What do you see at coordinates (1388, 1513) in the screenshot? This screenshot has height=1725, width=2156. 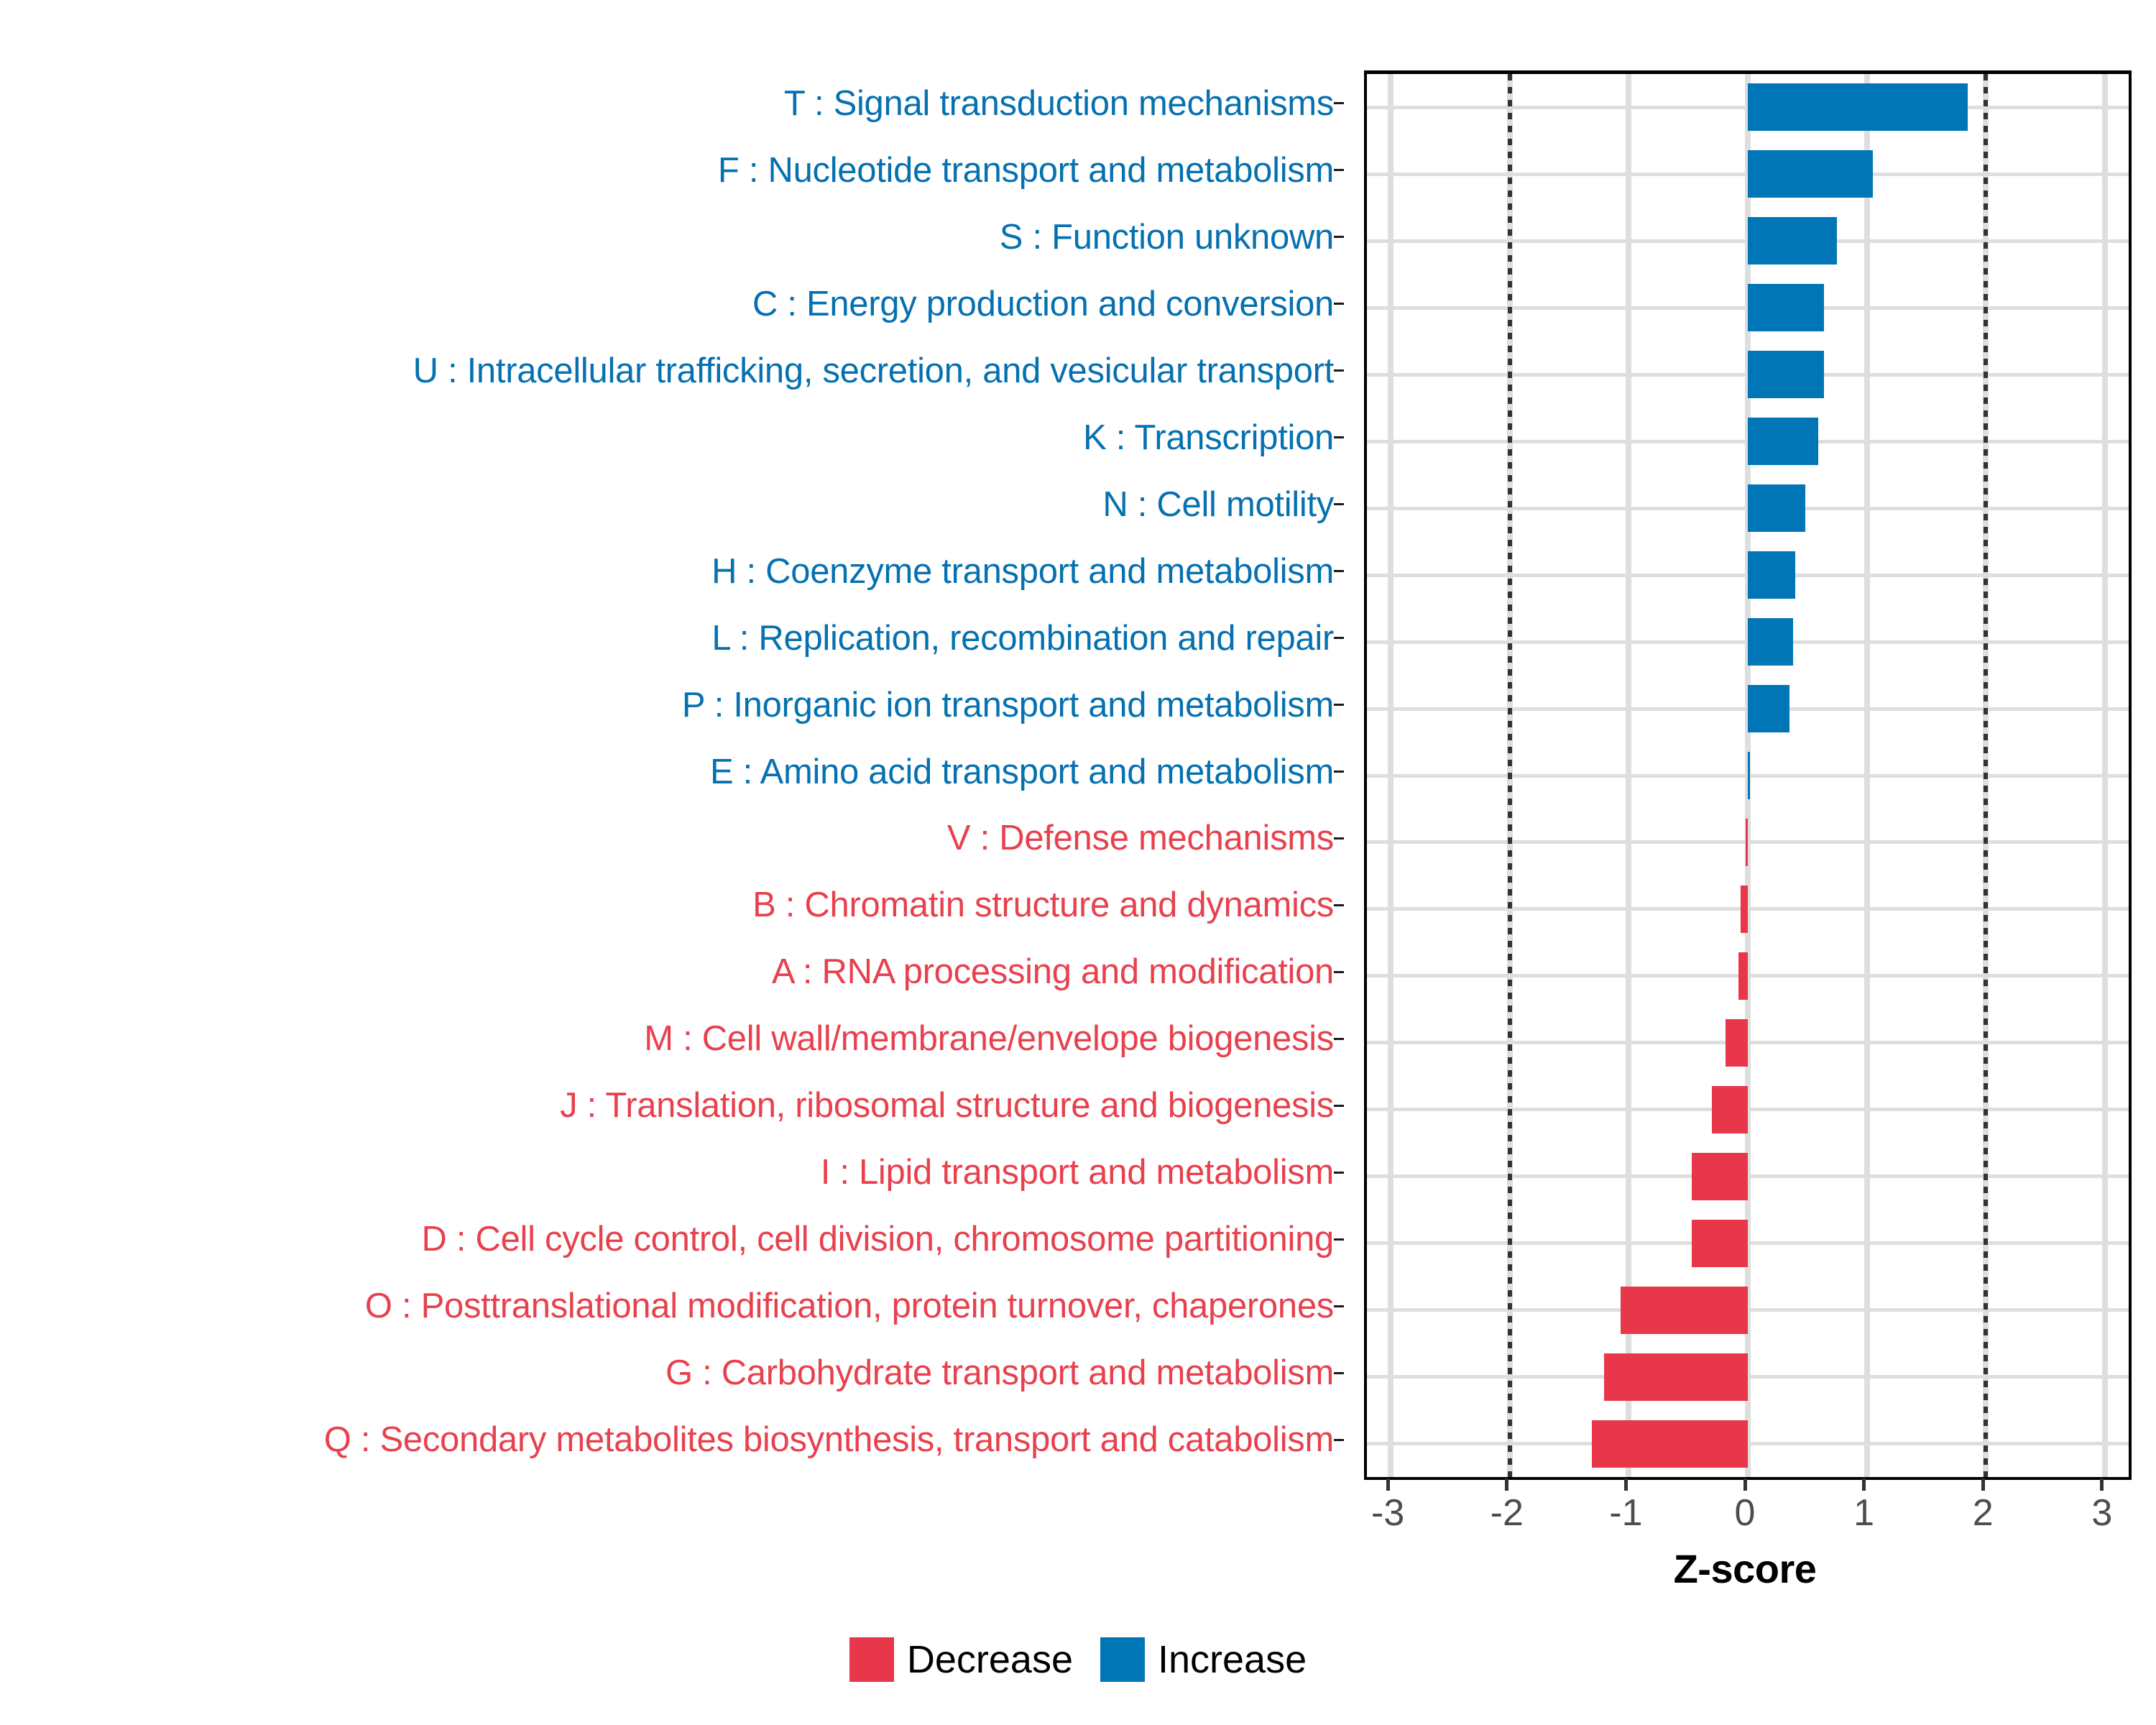 I see `x-axis-tick-label: -3` at bounding box center [1388, 1513].